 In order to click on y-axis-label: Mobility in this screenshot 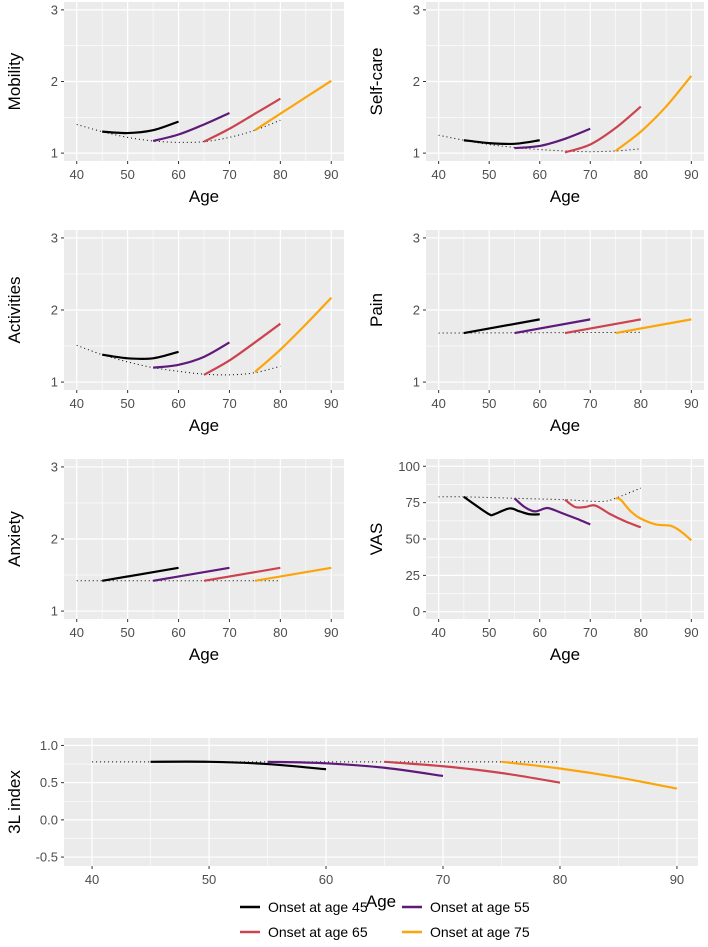, I will do `click(14, 81)`.